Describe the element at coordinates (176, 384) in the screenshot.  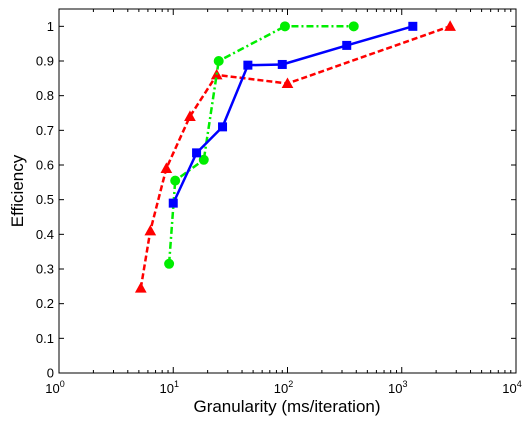
I see `x-tick-label-exponent: 1` at that location.